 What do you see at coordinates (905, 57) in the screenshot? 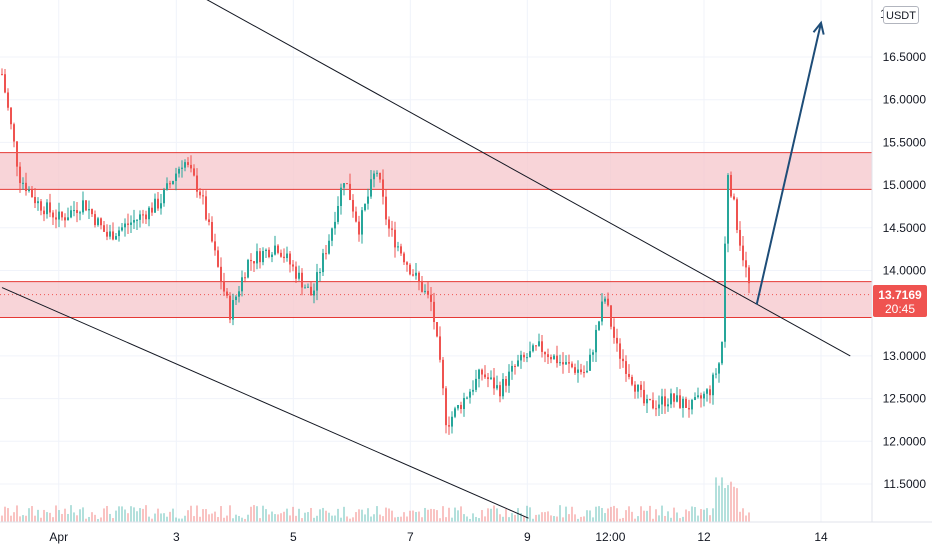
I see `y-tick-label: 16.5000` at bounding box center [905, 57].